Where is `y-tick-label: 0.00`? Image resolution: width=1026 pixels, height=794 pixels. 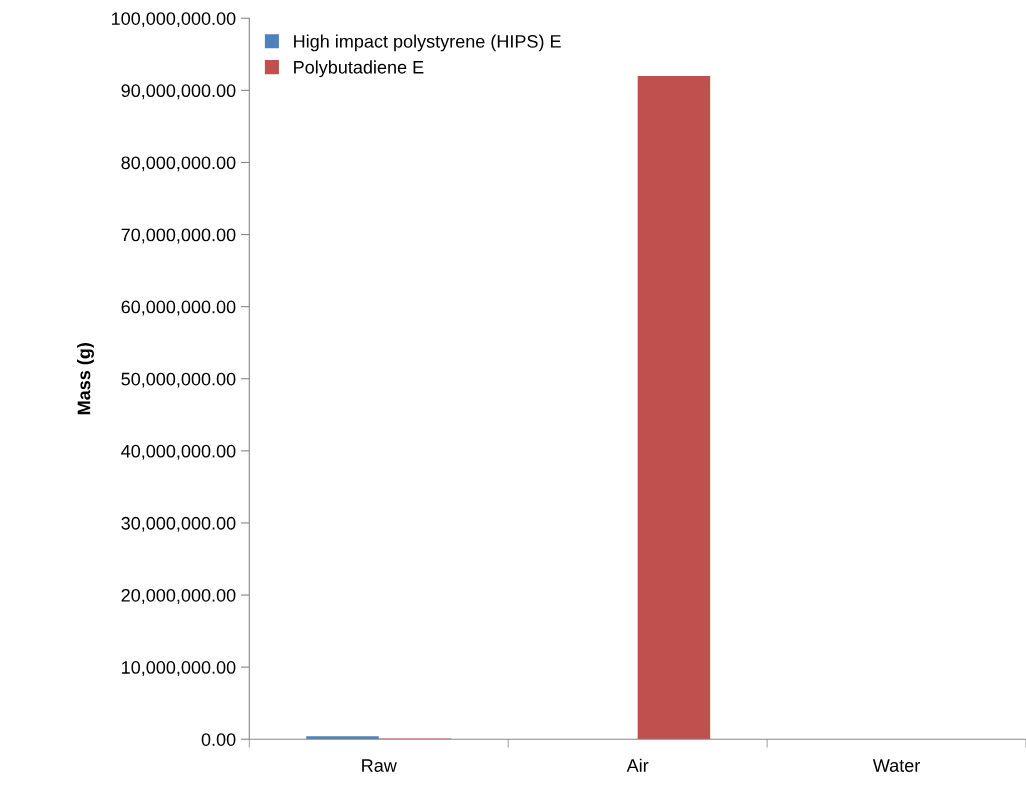 y-tick-label: 0.00 is located at coordinates (218, 739).